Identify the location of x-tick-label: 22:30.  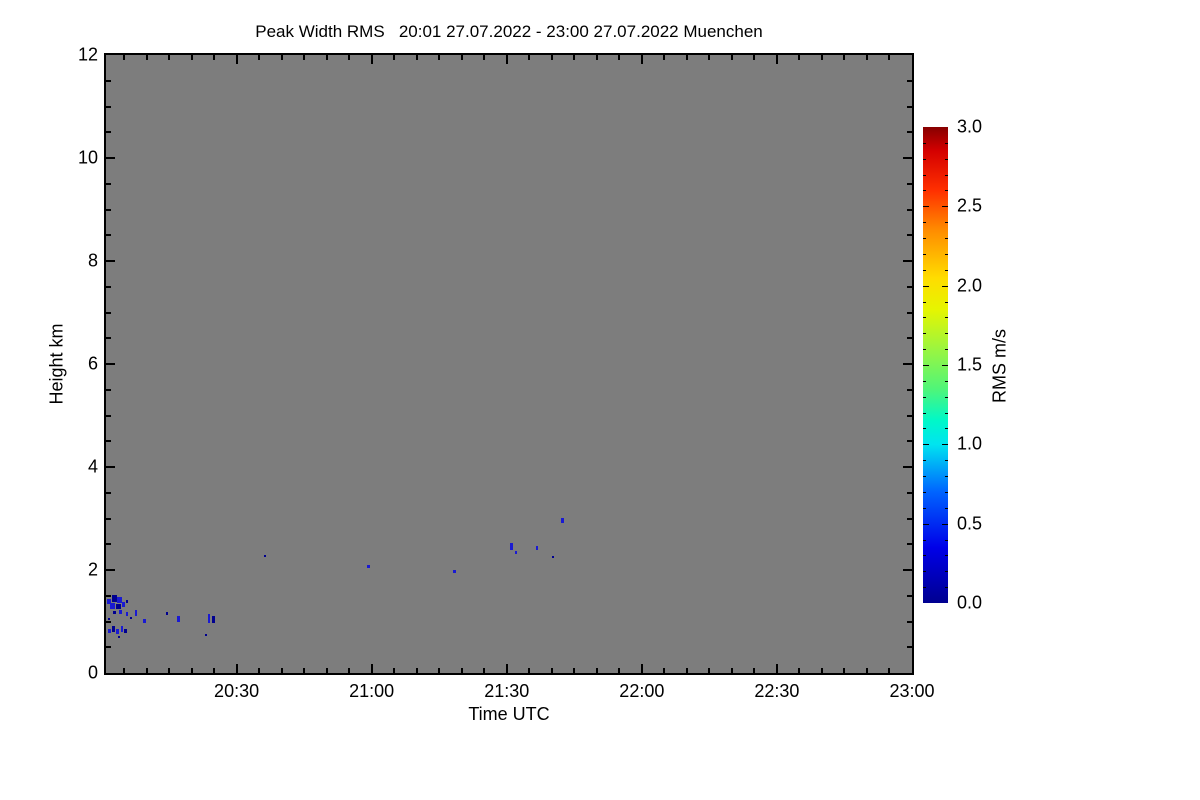
(777, 691).